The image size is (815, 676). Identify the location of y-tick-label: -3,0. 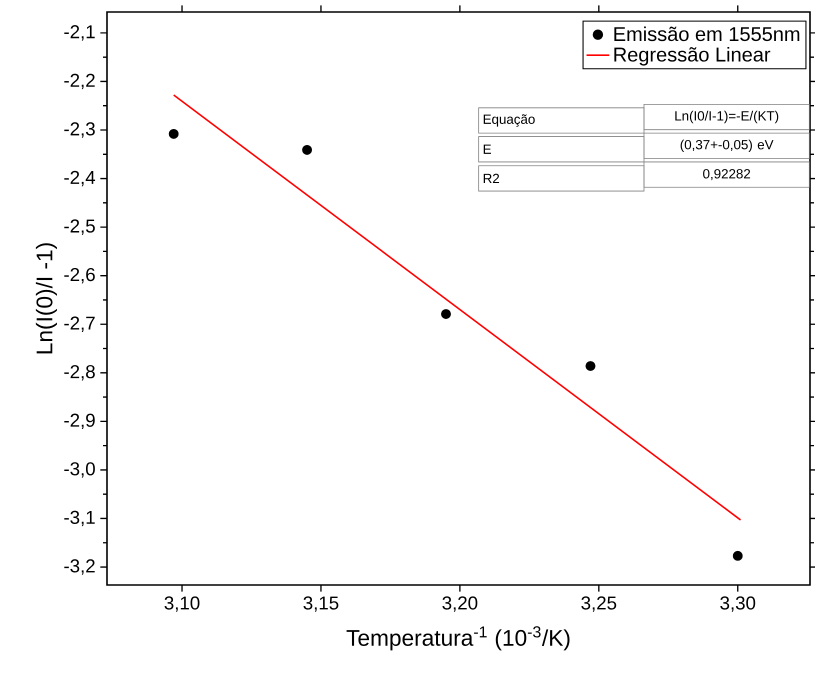
(79, 470).